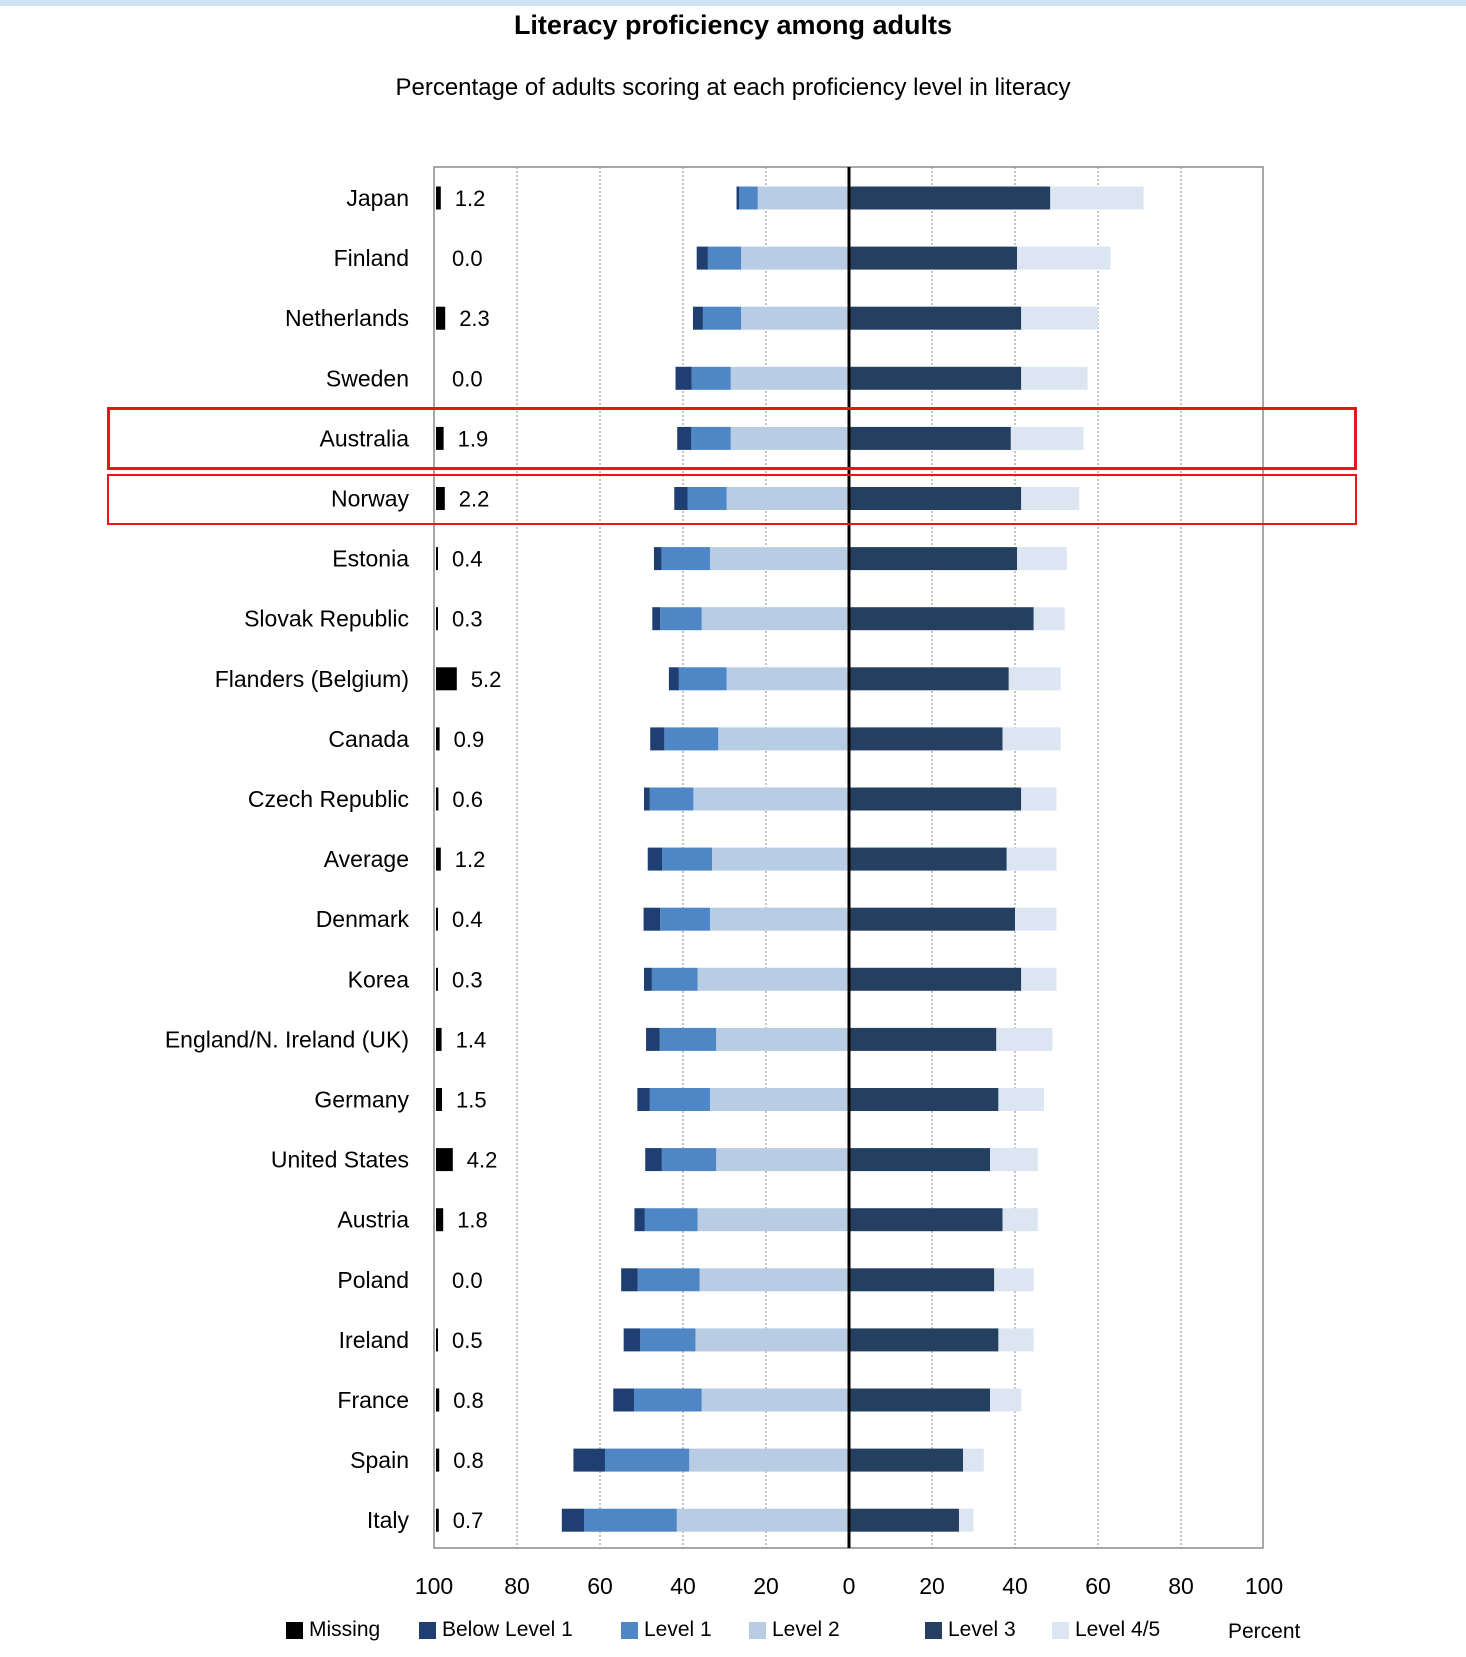 Image resolution: width=1466 pixels, height=1657 pixels. I want to click on legend-item-level-1: Level 1, so click(666, 1630).